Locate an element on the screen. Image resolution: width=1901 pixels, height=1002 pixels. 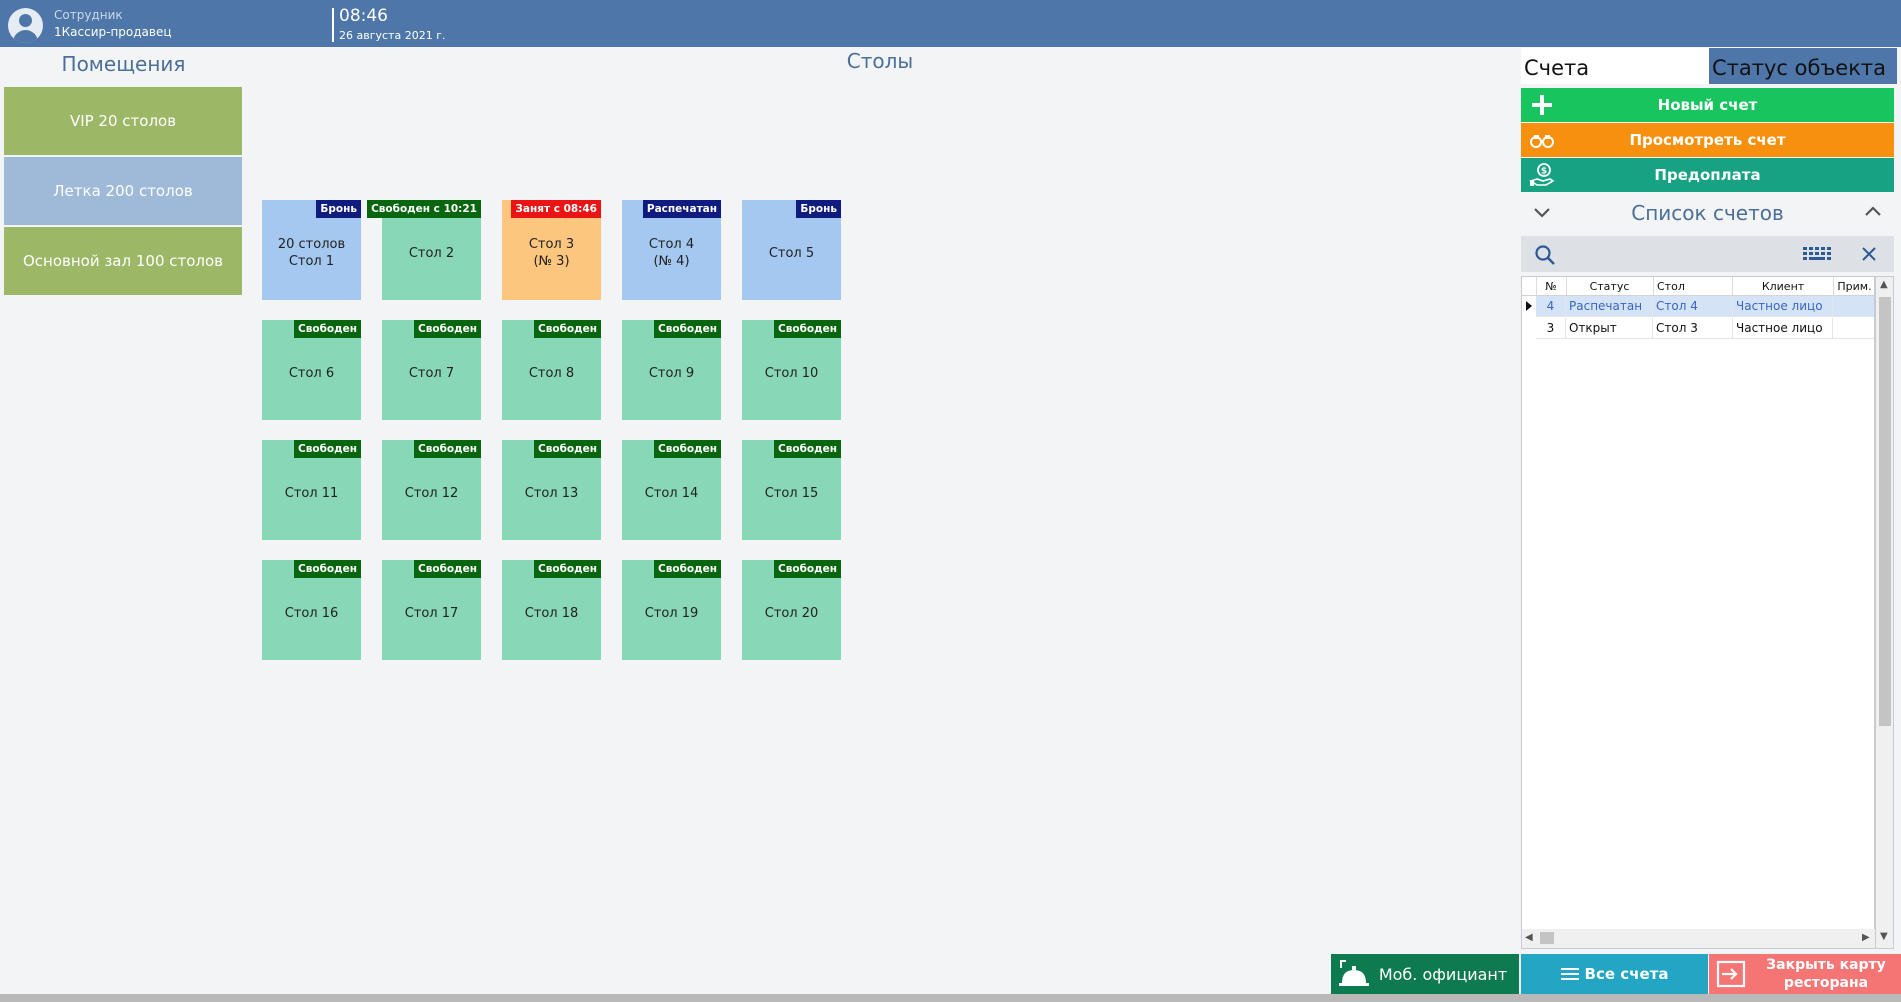
table-tile: Свободен Стол 18 is located at coordinates (551, 610).